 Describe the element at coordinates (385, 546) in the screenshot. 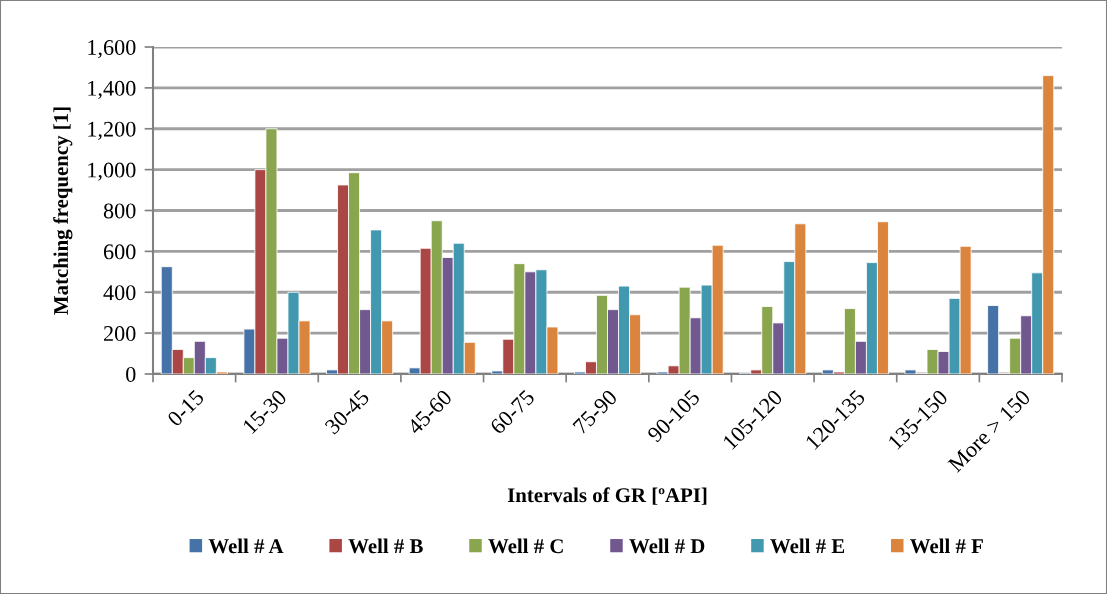

I see `legend-label: Well # B` at that location.